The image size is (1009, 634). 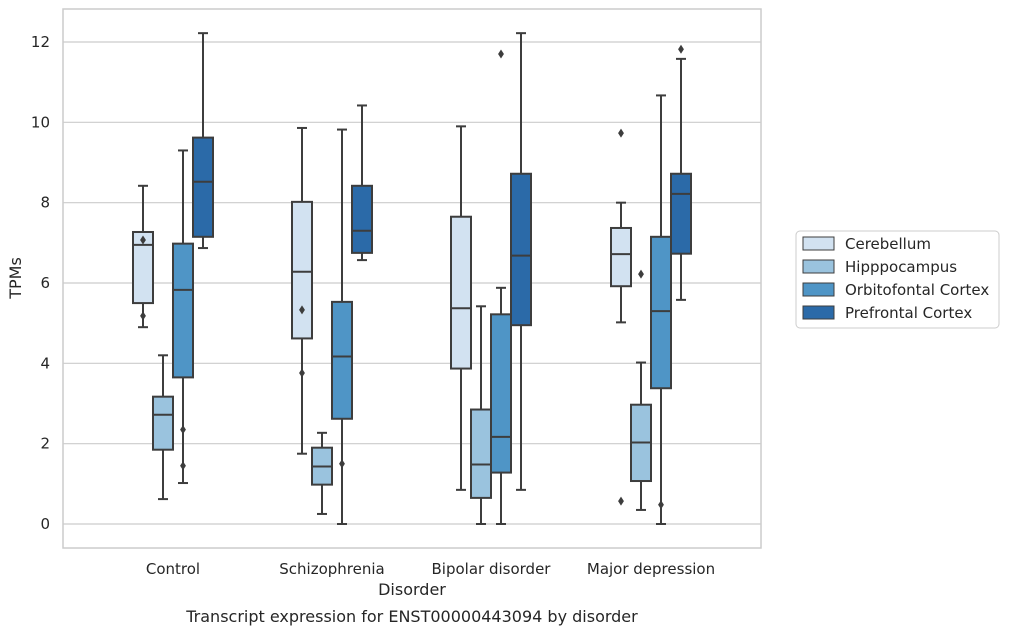 I want to click on y-axis-ticks: 0 2 4 6 8 10 12, so click(x=40, y=283).